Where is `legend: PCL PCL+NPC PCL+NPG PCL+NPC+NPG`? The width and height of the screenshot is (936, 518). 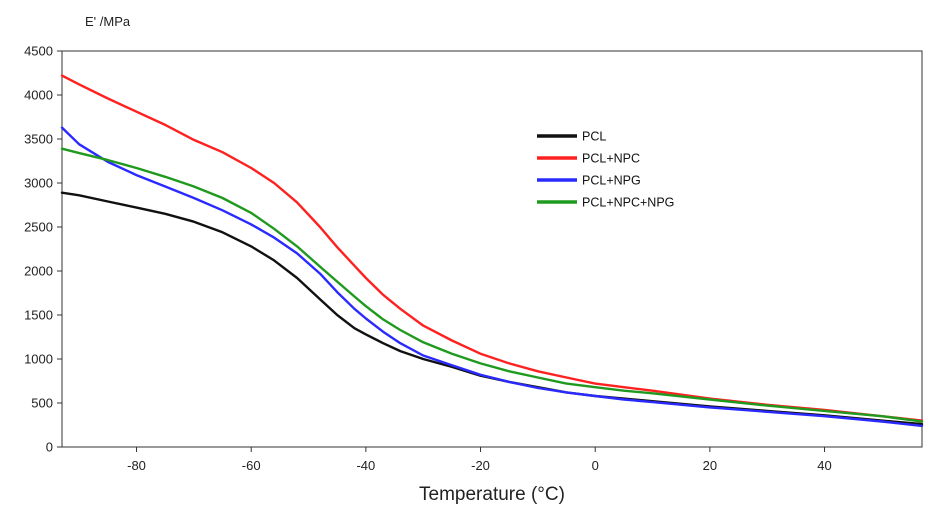 legend: PCL PCL+NPC PCL+NPG PCL+NPC+NPG is located at coordinates (605, 170).